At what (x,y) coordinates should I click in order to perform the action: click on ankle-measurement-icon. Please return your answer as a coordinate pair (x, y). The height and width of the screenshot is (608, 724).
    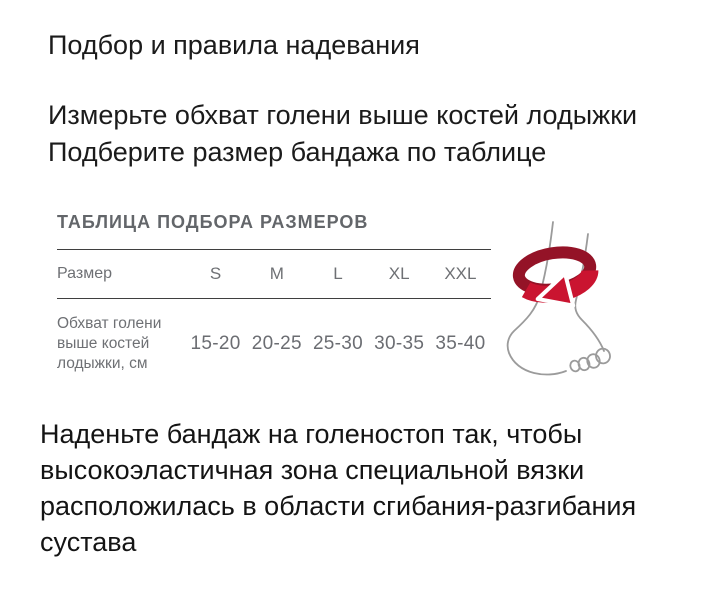
    Looking at the image, I should click on (558, 298).